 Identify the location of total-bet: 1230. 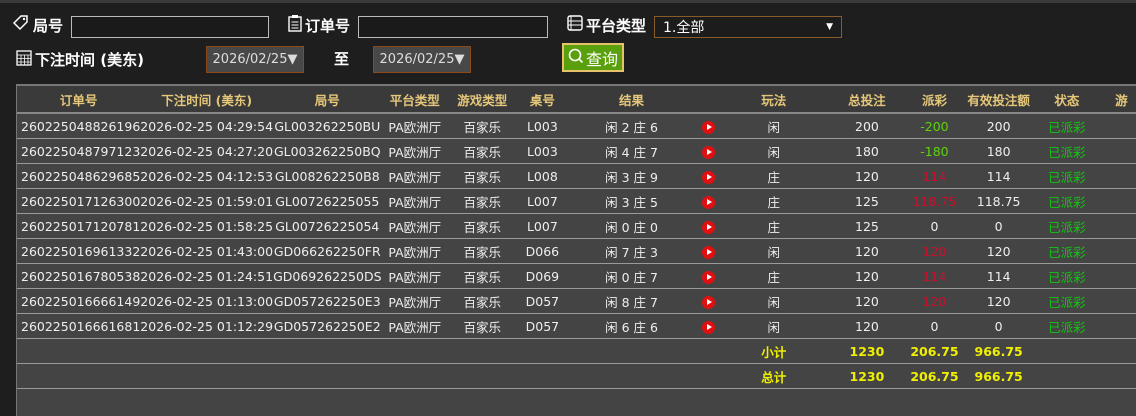
(867, 376).